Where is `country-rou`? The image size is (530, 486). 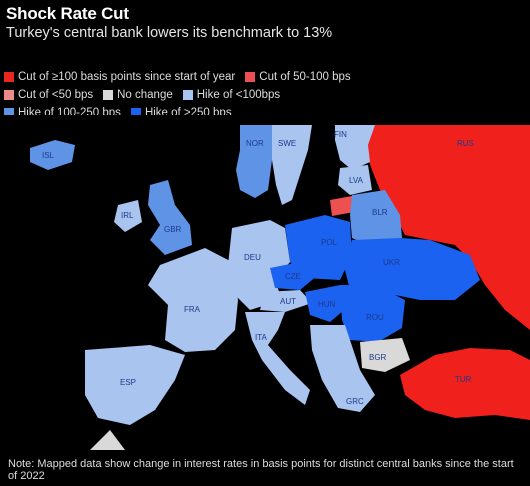 country-rou is located at coordinates (372, 313).